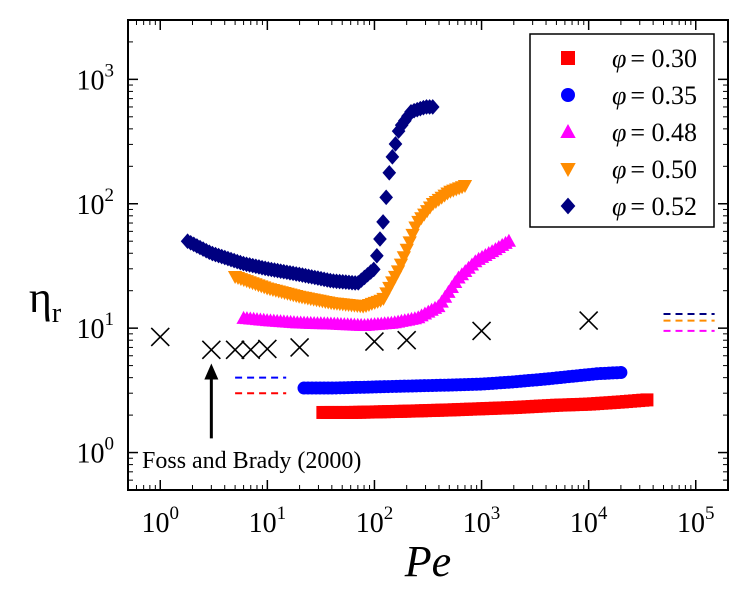 The height and width of the screenshot is (589, 743). What do you see at coordinates (251, 461) in the screenshot?
I see `annotation-label: Foss and Brady (2000)` at bounding box center [251, 461].